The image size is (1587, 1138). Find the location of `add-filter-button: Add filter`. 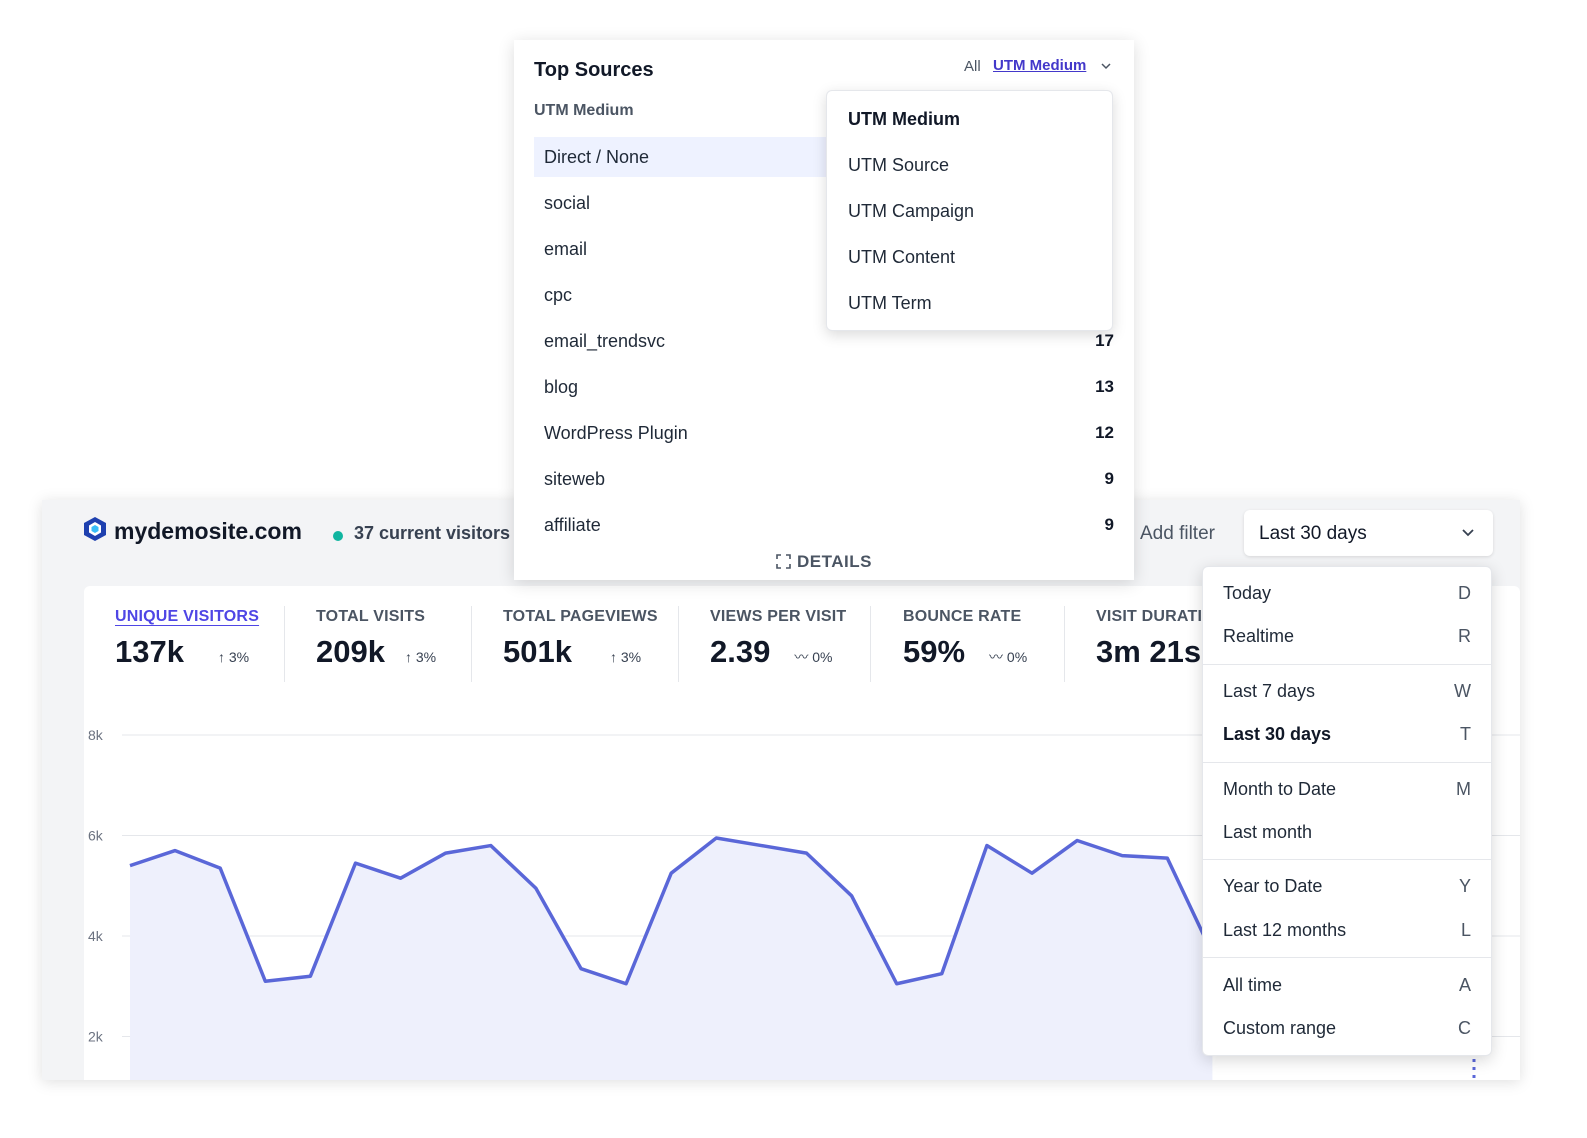

add-filter-button: Add filter is located at coordinates (1177, 533).